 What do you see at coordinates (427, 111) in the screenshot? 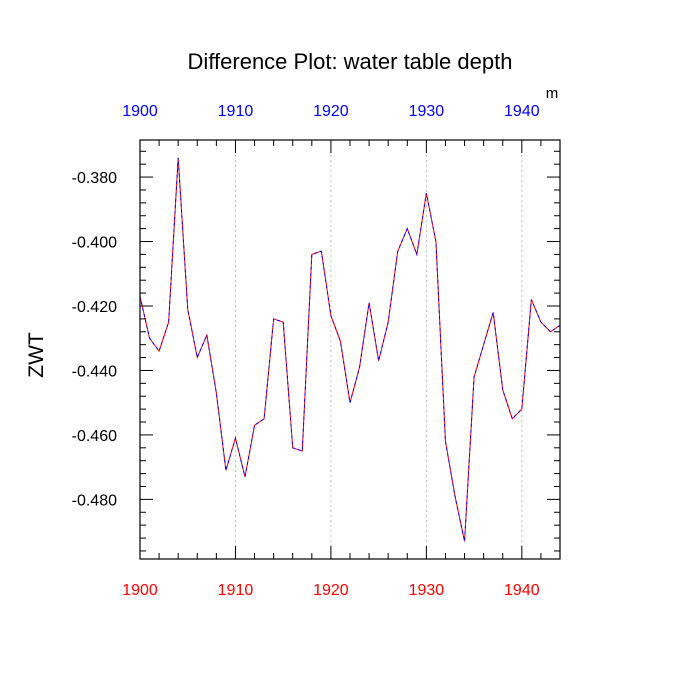
I see `x-tick-label-top: 1930` at bounding box center [427, 111].